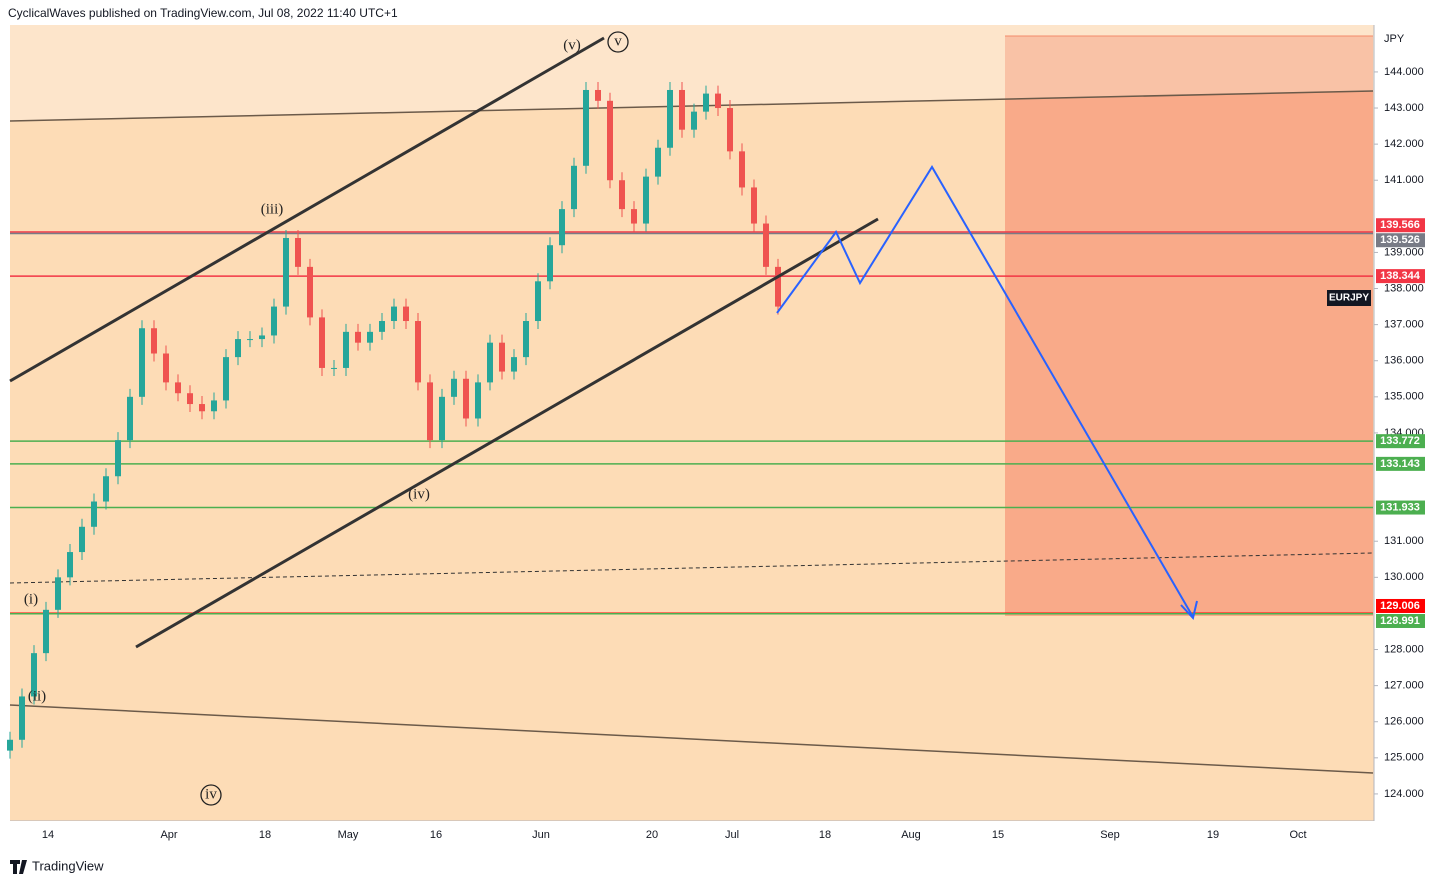 The image size is (1440, 884). What do you see at coordinates (691, 568) in the screenshot?
I see `dotted-line` at bounding box center [691, 568].